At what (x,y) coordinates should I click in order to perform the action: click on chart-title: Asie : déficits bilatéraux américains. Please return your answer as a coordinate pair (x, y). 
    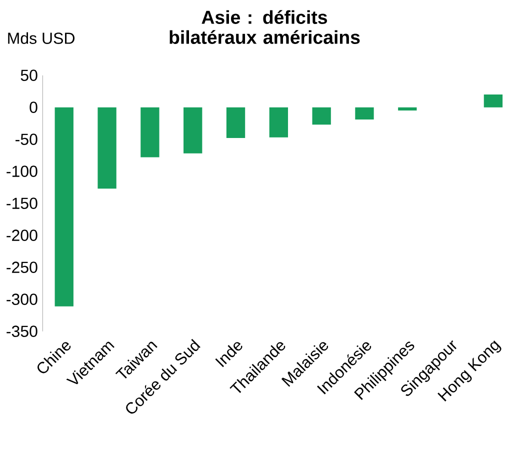
    Looking at the image, I should click on (265, 27).